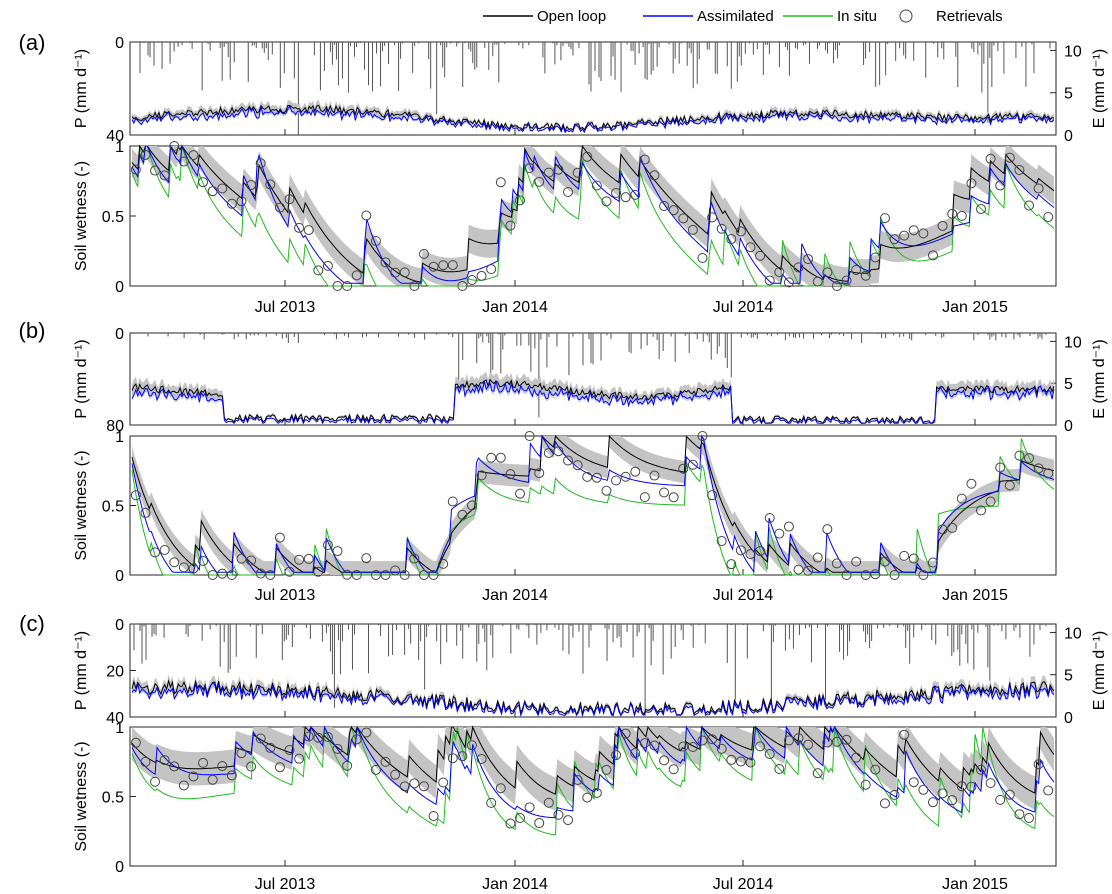 This screenshot has width=1112, height=894. I want to click on soil-axis-label: Soil wetness (-), so click(81, 216).